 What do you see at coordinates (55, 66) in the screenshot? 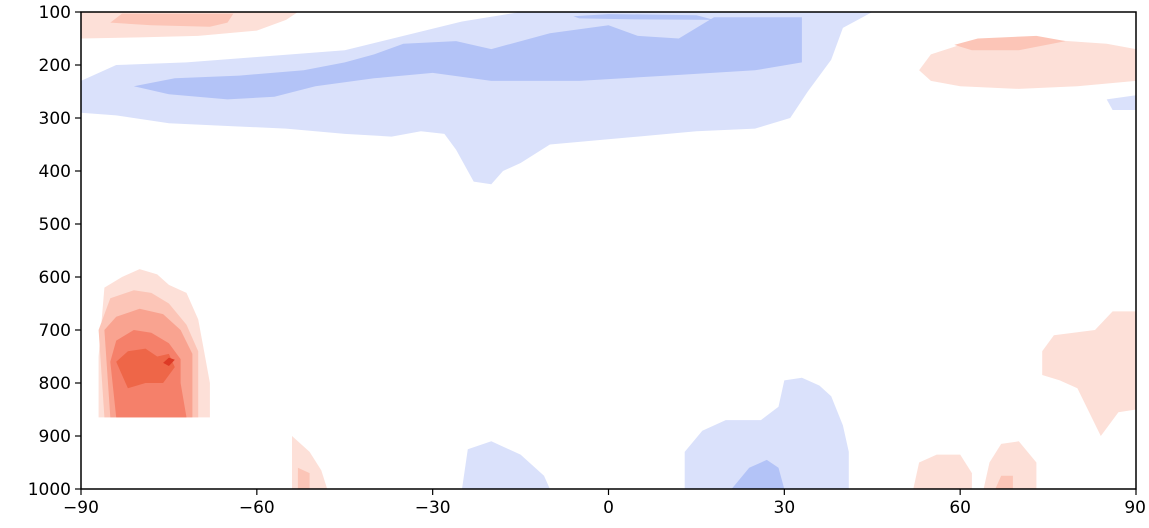
I see `y-tick-label-1: 200` at bounding box center [55, 66].